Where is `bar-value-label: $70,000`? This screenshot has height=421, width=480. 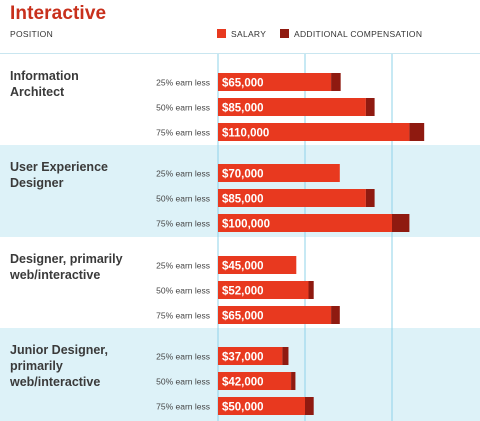
bar-value-label: $70,000 is located at coordinates (243, 175).